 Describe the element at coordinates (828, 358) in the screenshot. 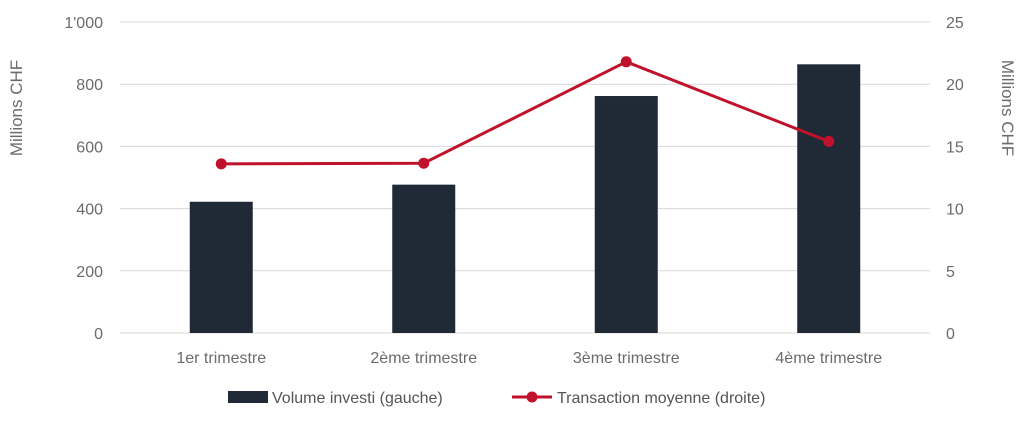

I see `x-tick-label: 4ème trimestre` at that location.